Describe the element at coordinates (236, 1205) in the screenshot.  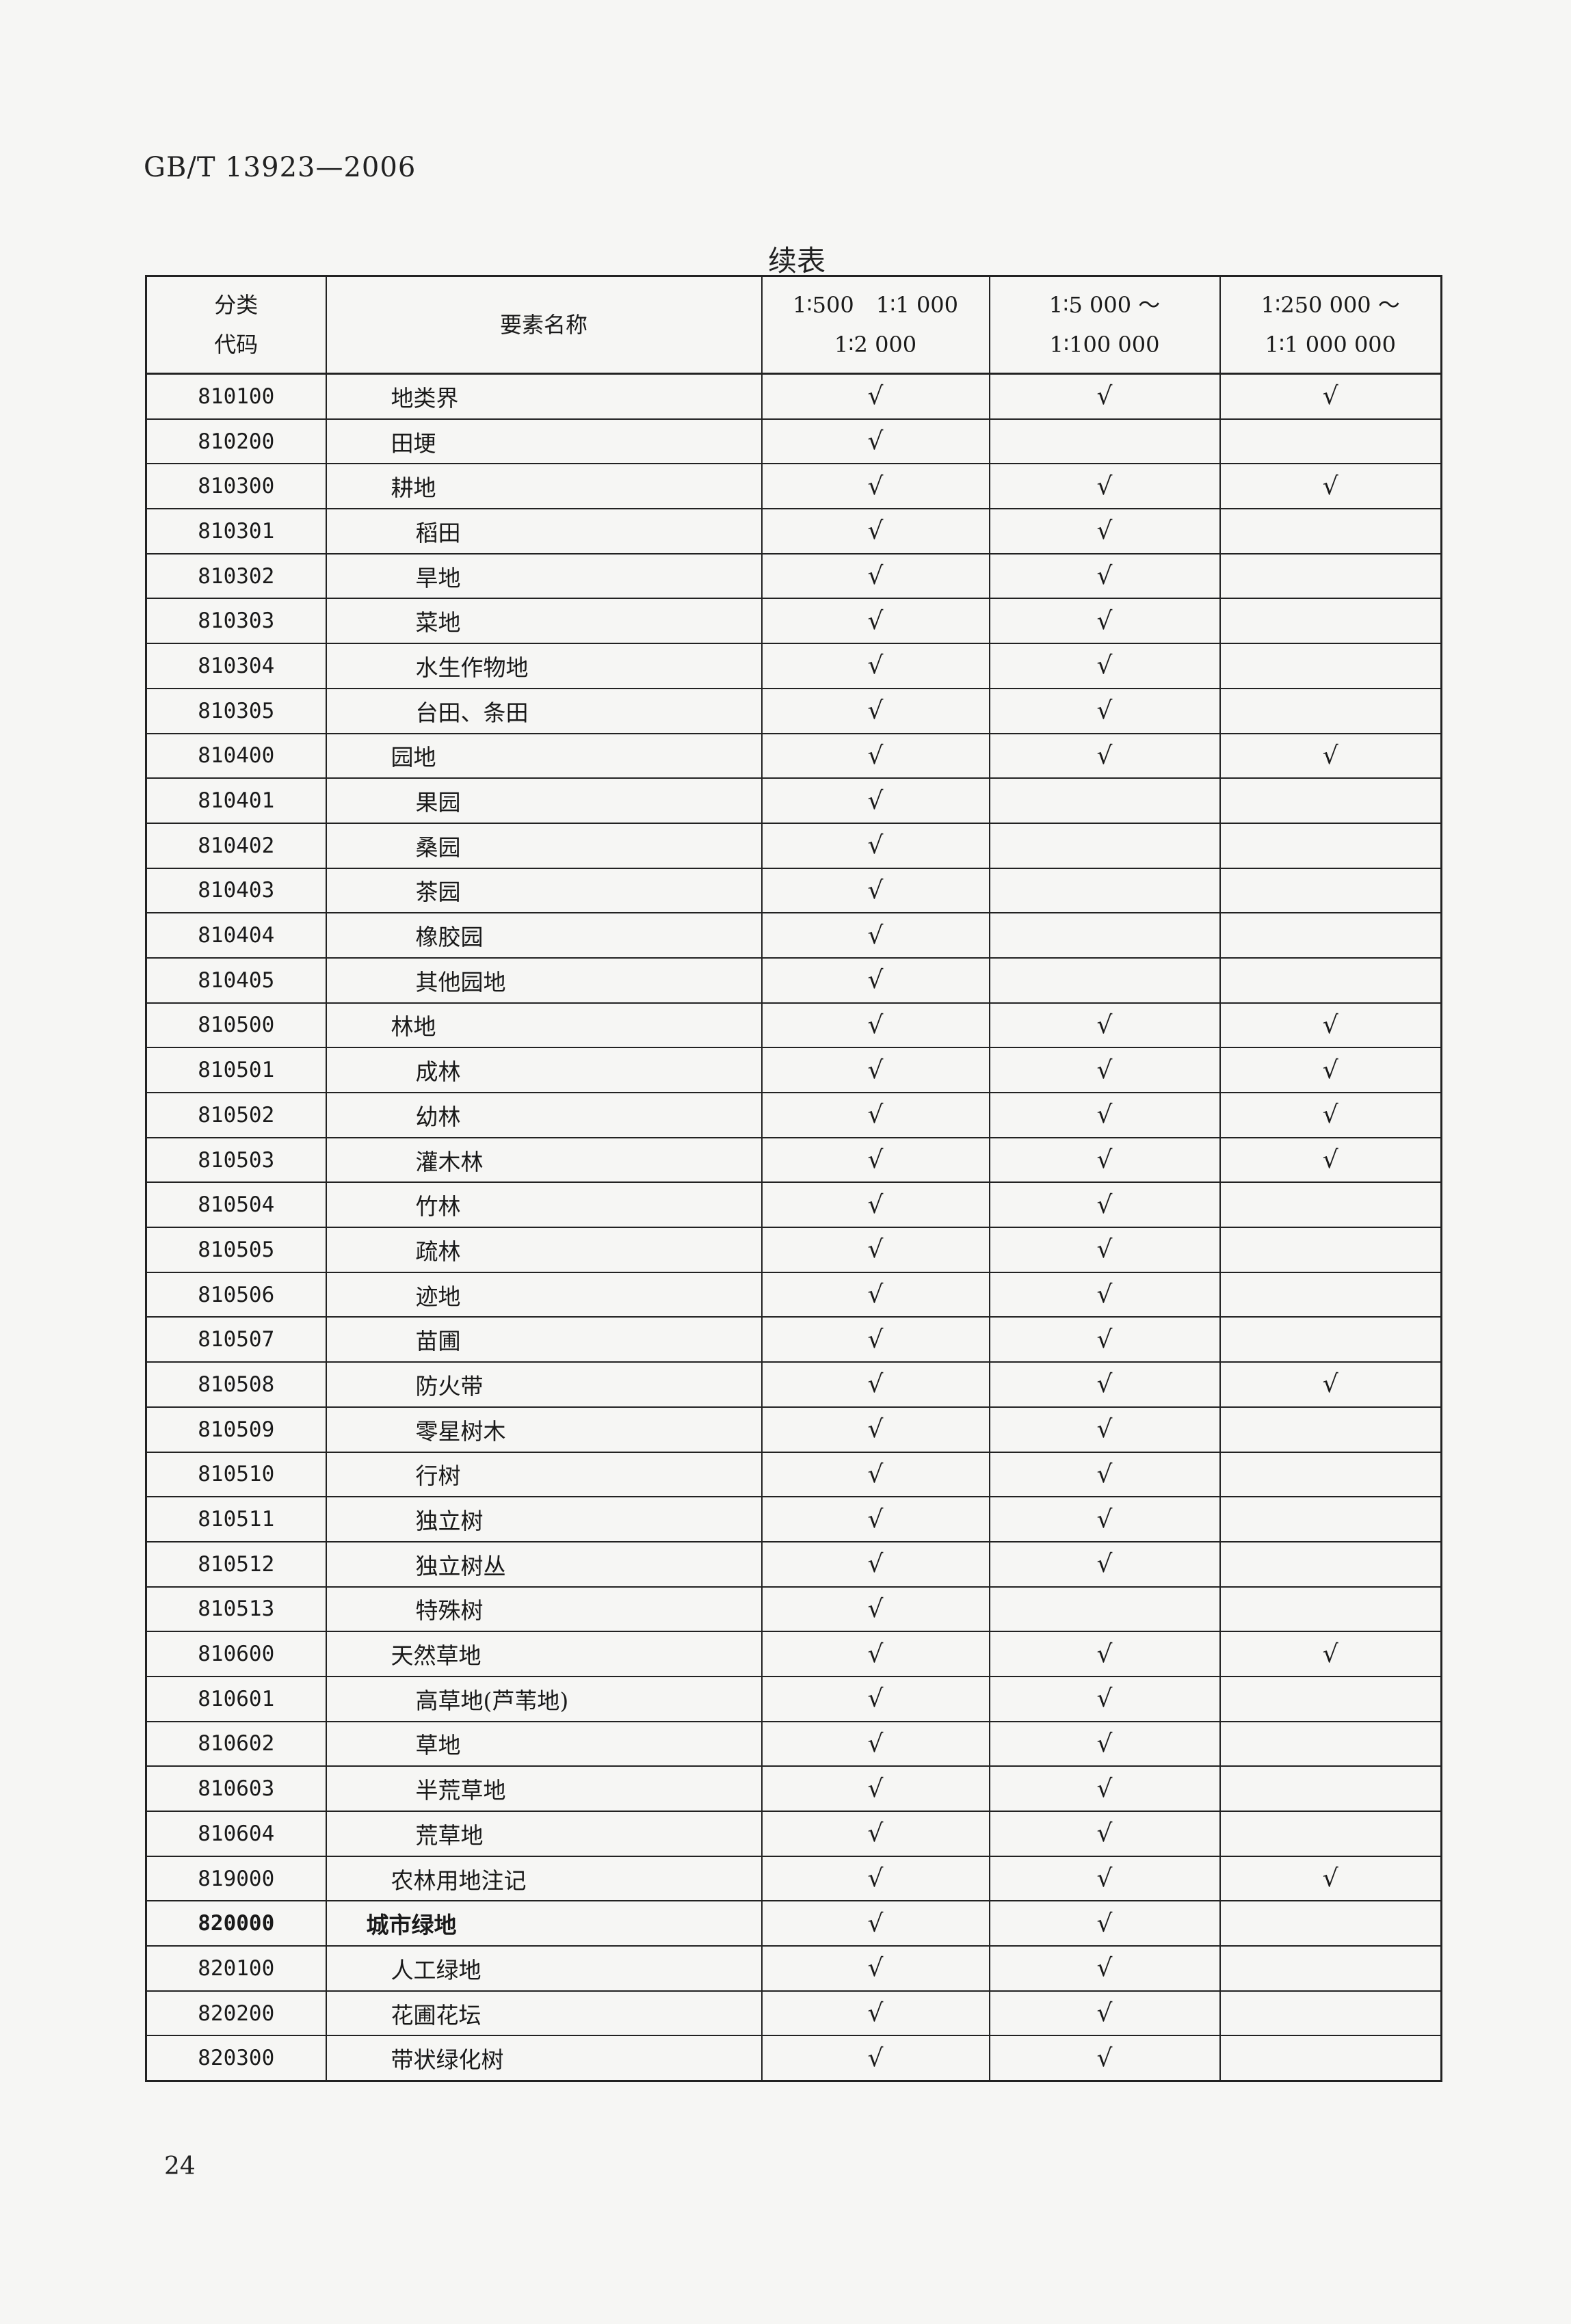
I see `code-cell: 810504` at that location.